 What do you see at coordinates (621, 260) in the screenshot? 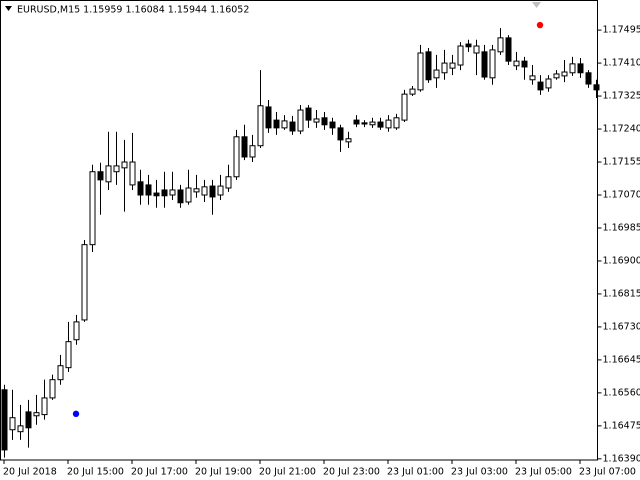
I see `y-tick-label: 1.16900` at bounding box center [621, 260].